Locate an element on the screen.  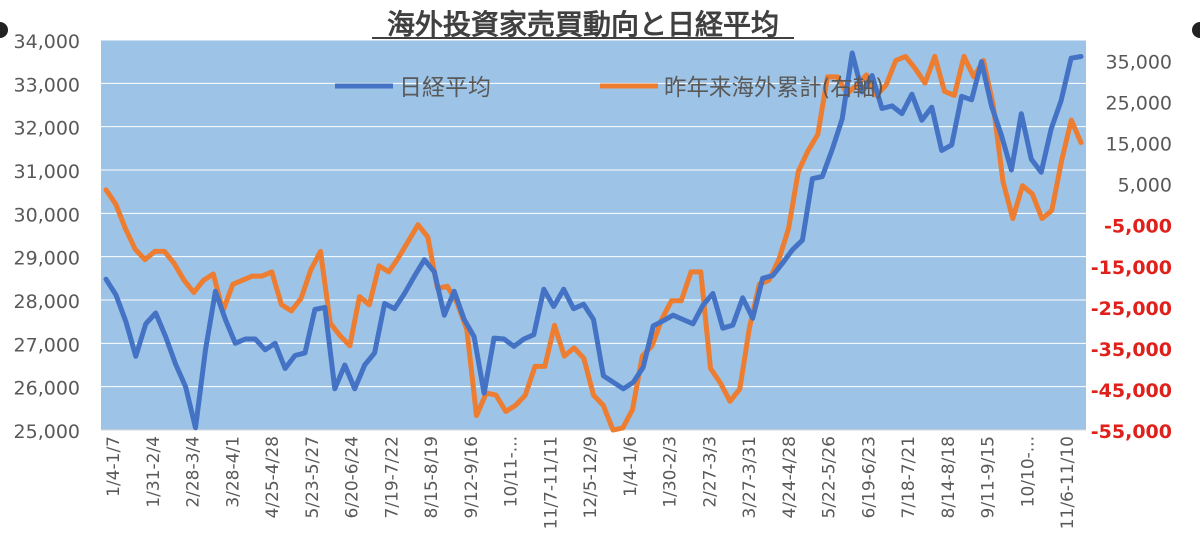
left-tick-label: 30,000 is located at coordinates (47, 215).